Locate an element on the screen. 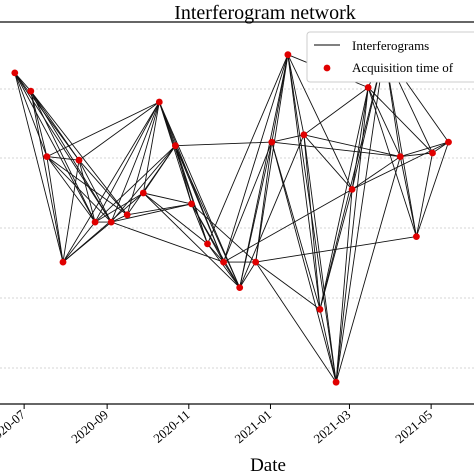  legend-box is located at coordinates (390, 57).